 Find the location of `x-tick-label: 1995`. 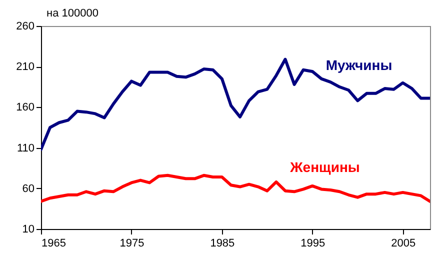

x-tick-label: 1995 is located at coordinates (313, 244).